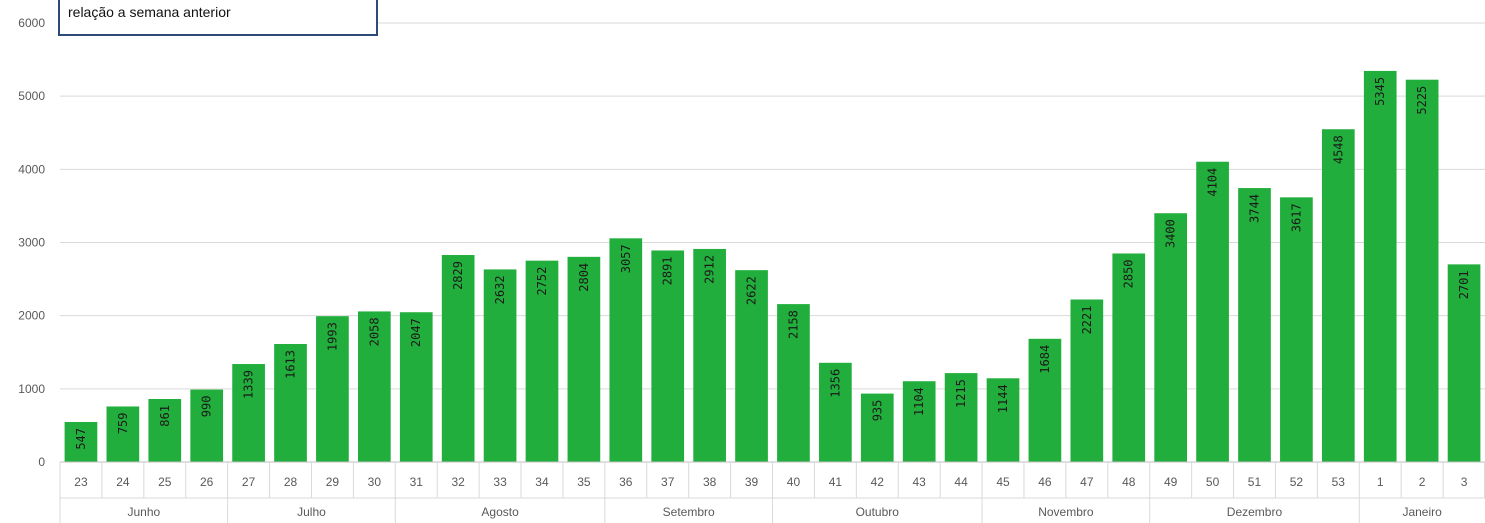 The width and height of the screenshot is (1485, 523). What do you see at coordinates (542, 482) in the screenshot?
I see `week-tick-label: 34` at bounding box center [542, 482].